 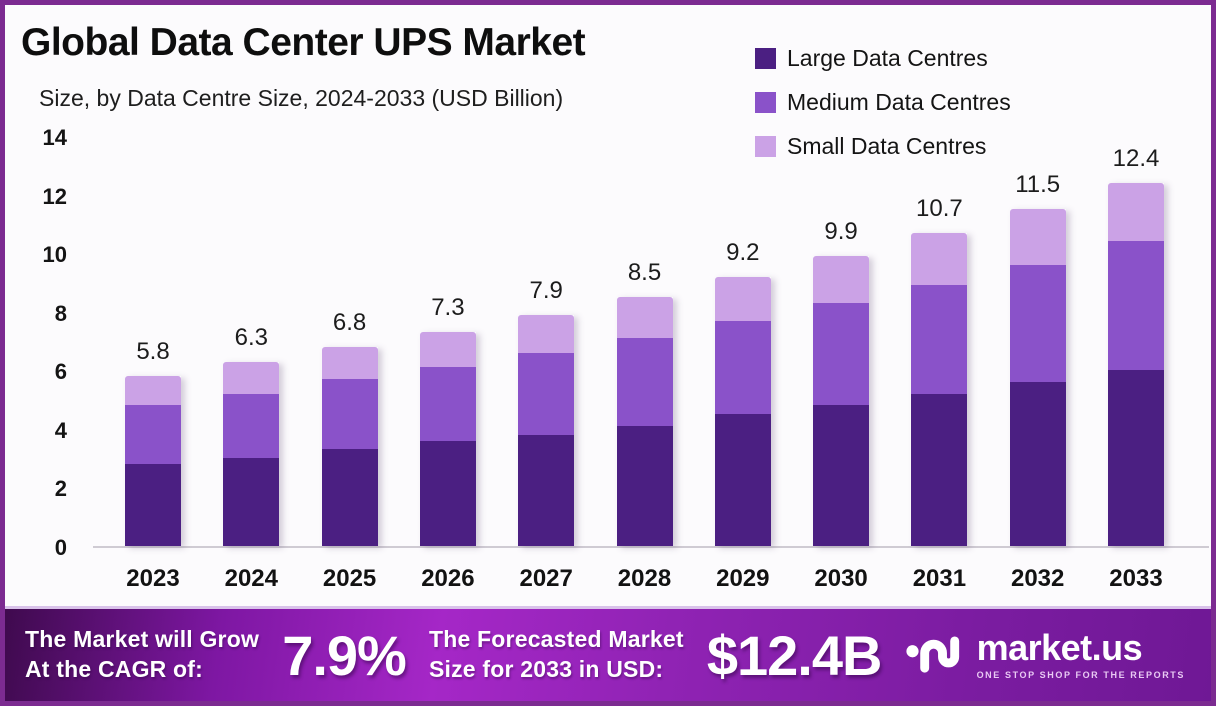 What do you see at coordinates (546, 290) in the screenshot?
I see `bar-total-label: 7.9` at bounding box center [546, 290].